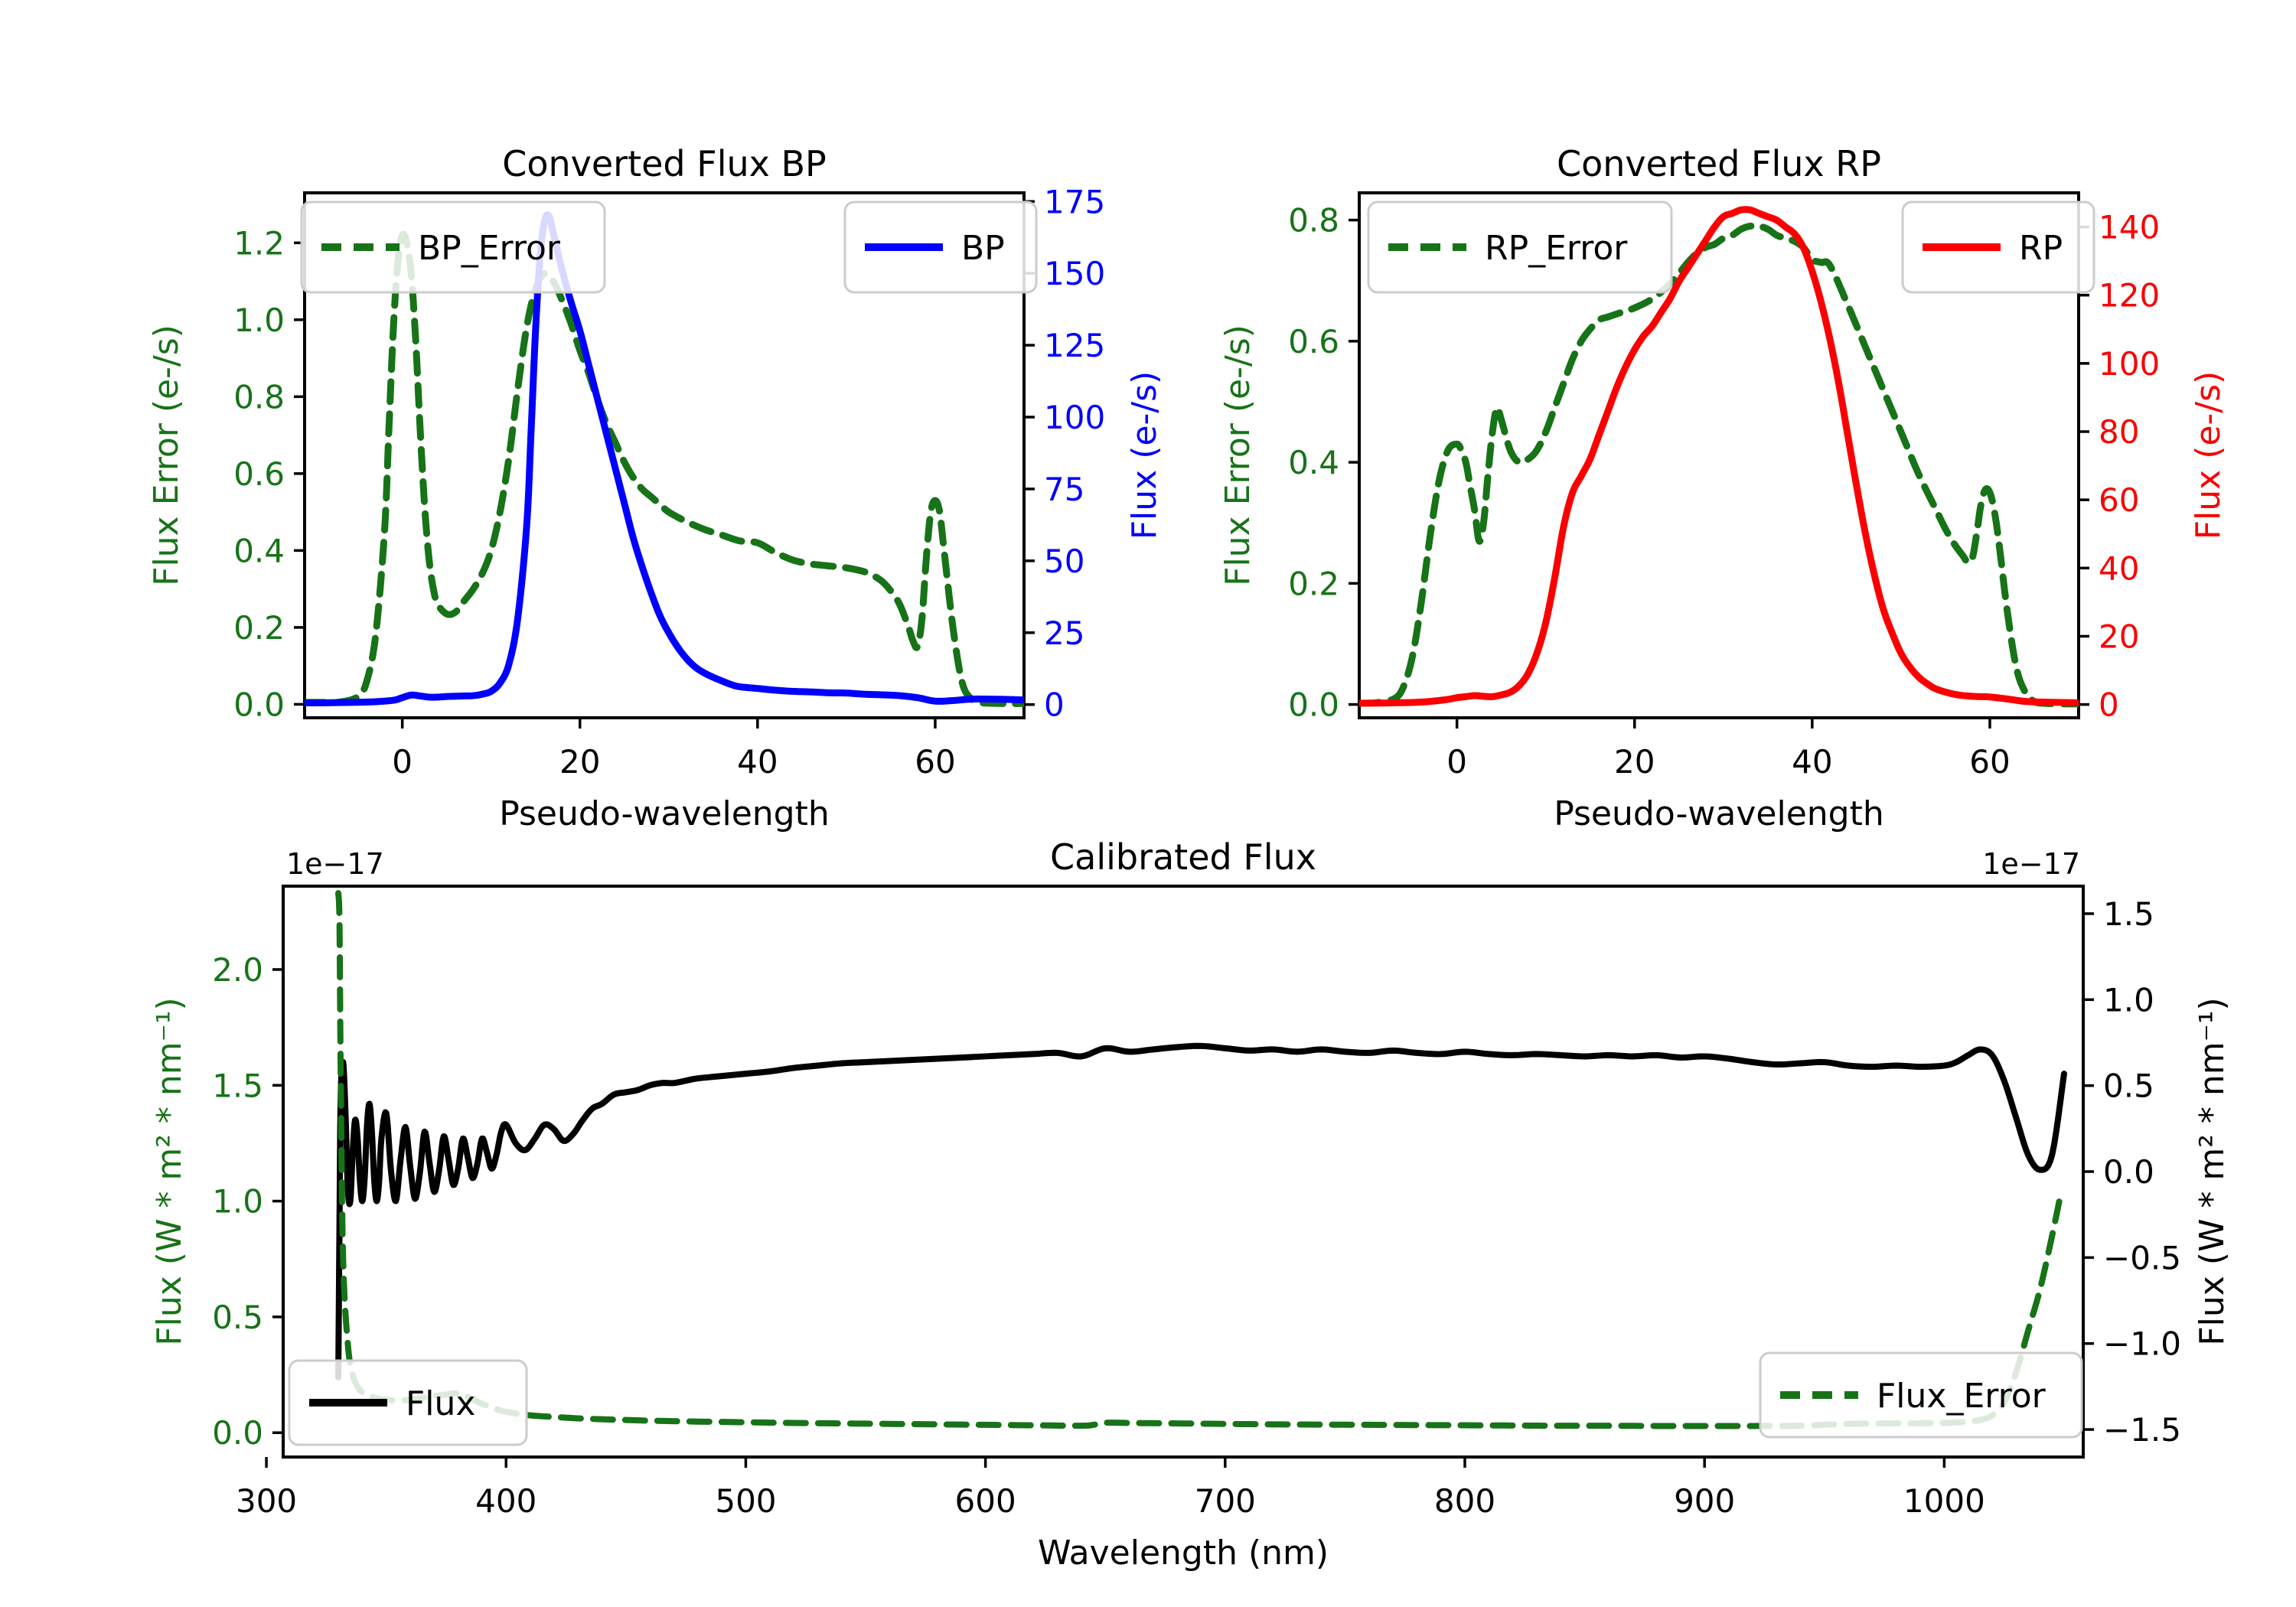 The image size is (2296, 1607). Describe the element at coordinates (1962, 1396) in the screenshot. I see `legend-flux-error-label: Flux_Error` at that location.